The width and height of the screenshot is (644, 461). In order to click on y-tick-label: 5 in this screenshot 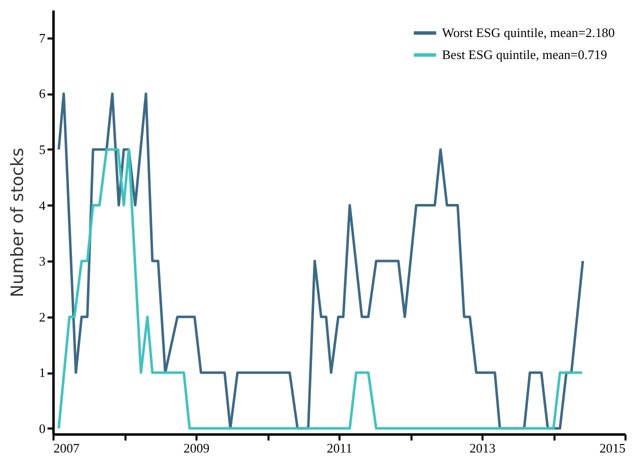, I will do `click(42, 149)`.